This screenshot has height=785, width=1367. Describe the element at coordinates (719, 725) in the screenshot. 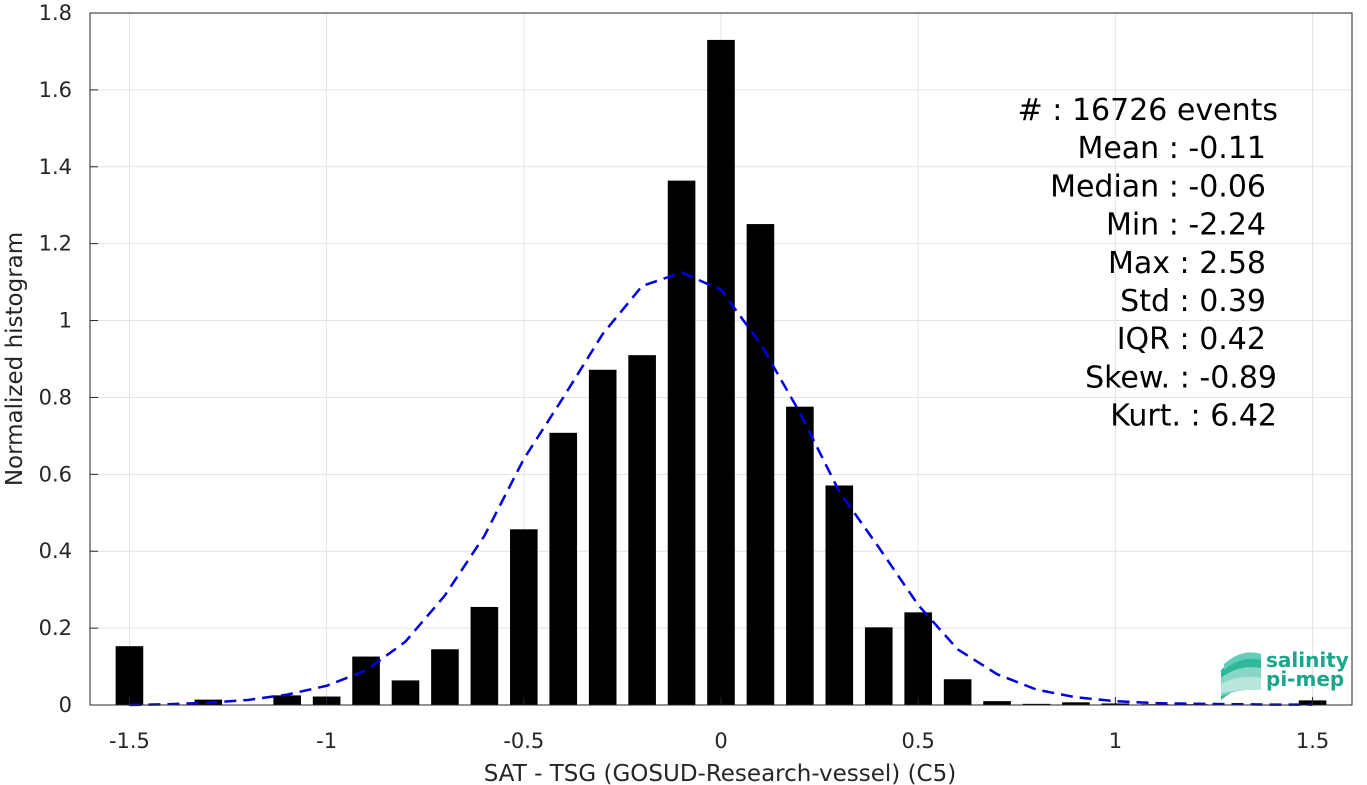

I see `x-tick-labels: -1.5 -1 -0.5 0 0.5 1 1.5` at that location.